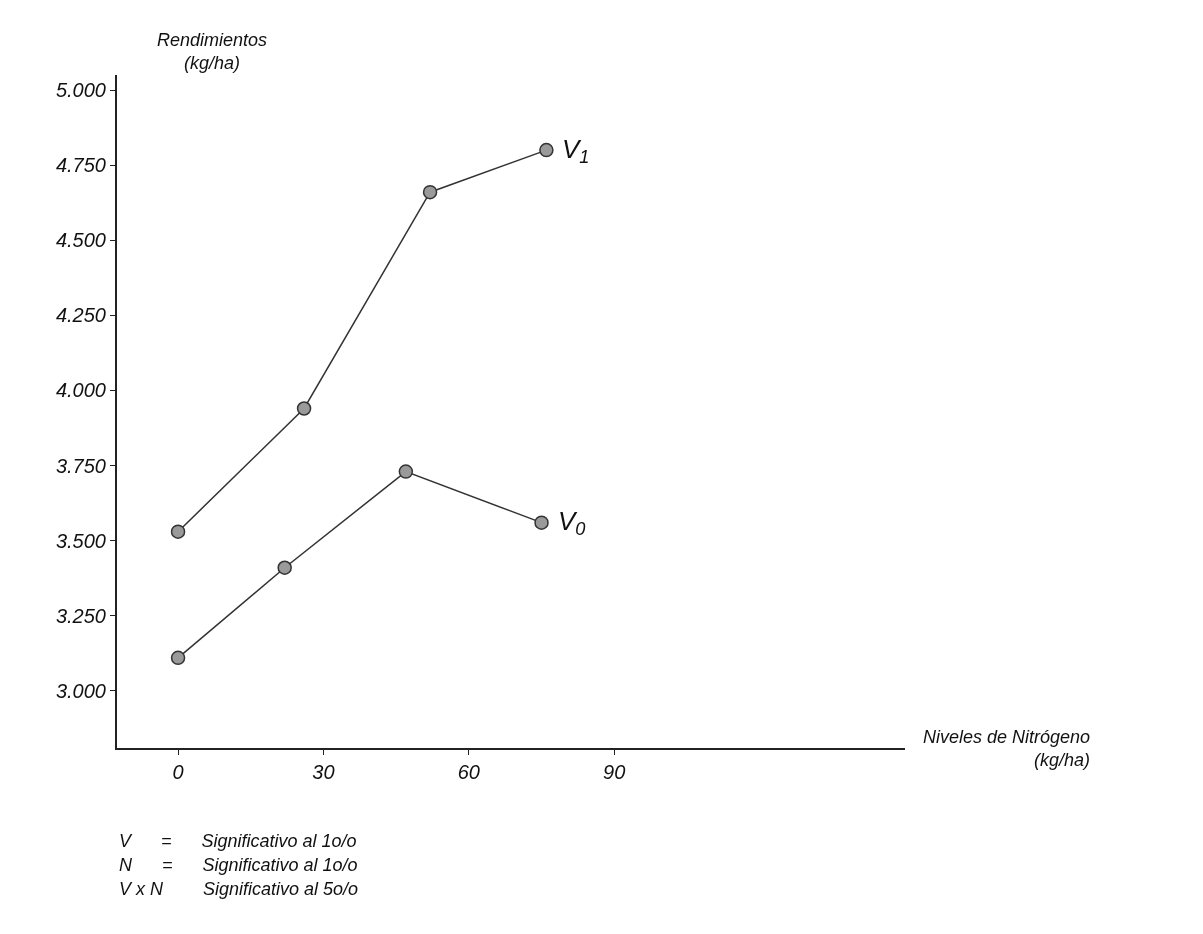 This screenshot has height=934, width=1203. What do you see at coordinates (80, 240) in the screenshot?
I see `y-tick-label: 4.500` at bounding box center [80, 240].